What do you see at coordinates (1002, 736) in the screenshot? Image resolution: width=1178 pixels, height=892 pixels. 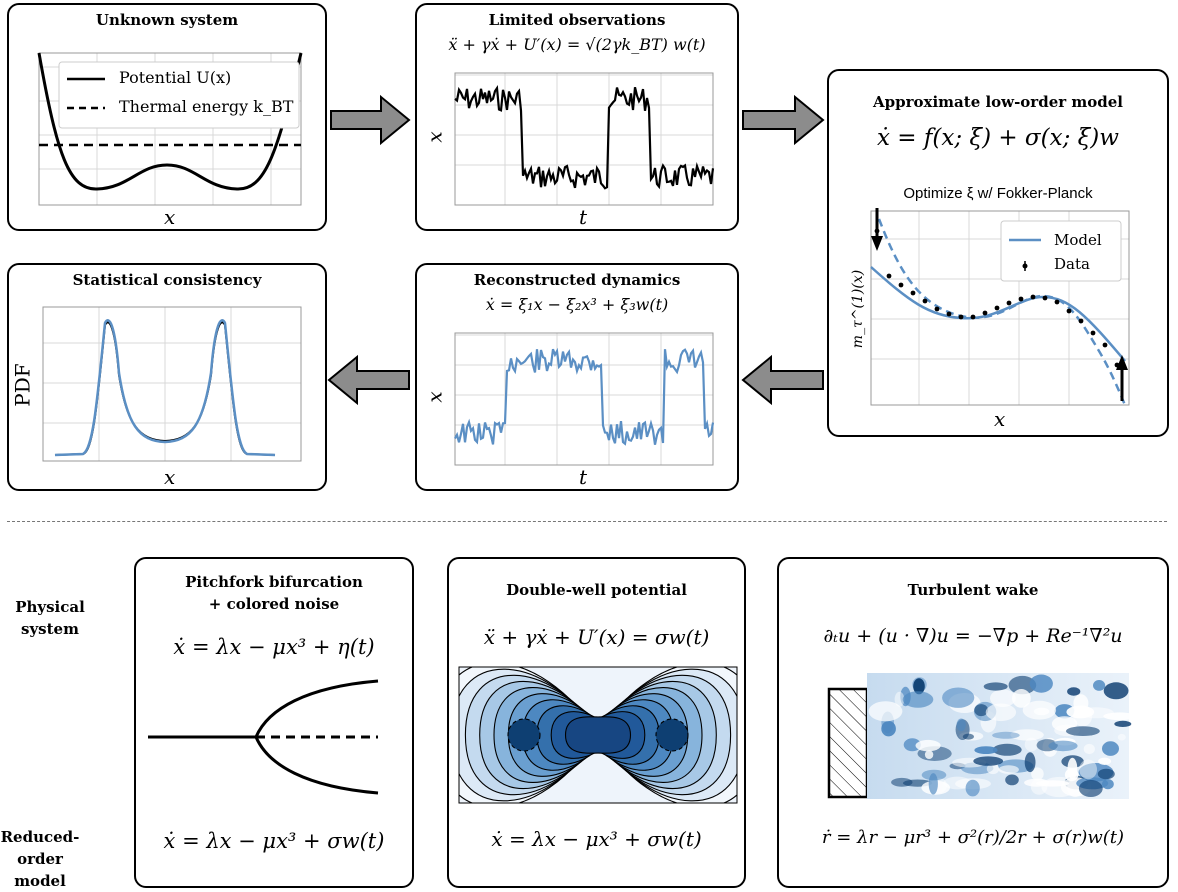 I see `vorticity-field` at bounding box center [1002, 736].